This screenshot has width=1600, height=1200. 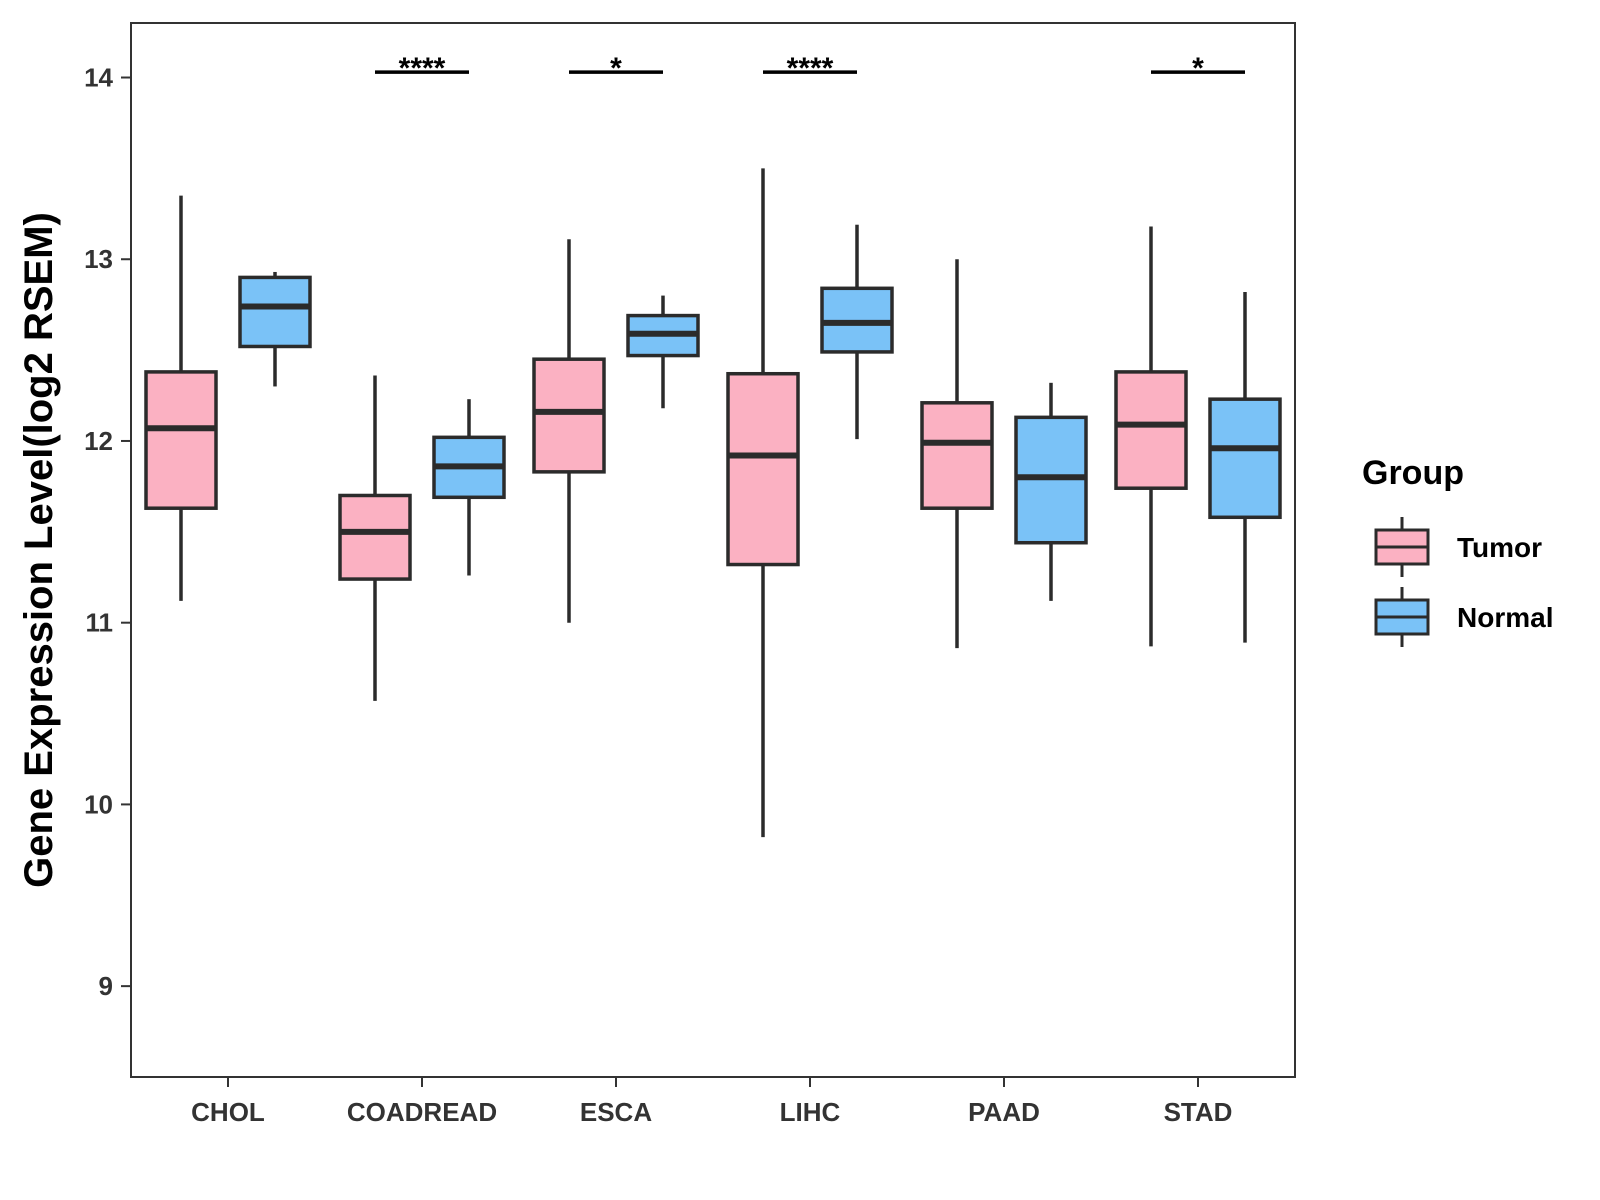 I want to click on box-tumor-lihc, so click(x=763, y=503).